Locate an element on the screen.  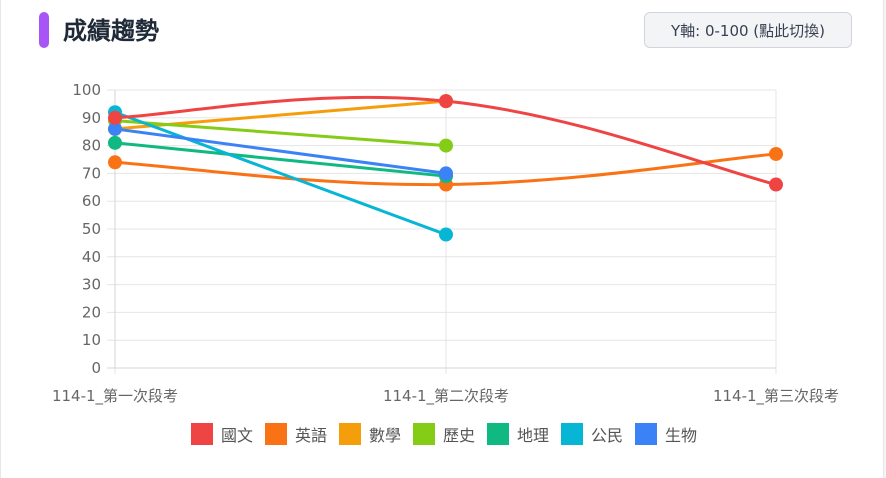
legend-item: 英語 is located at coordinates (295, 434).